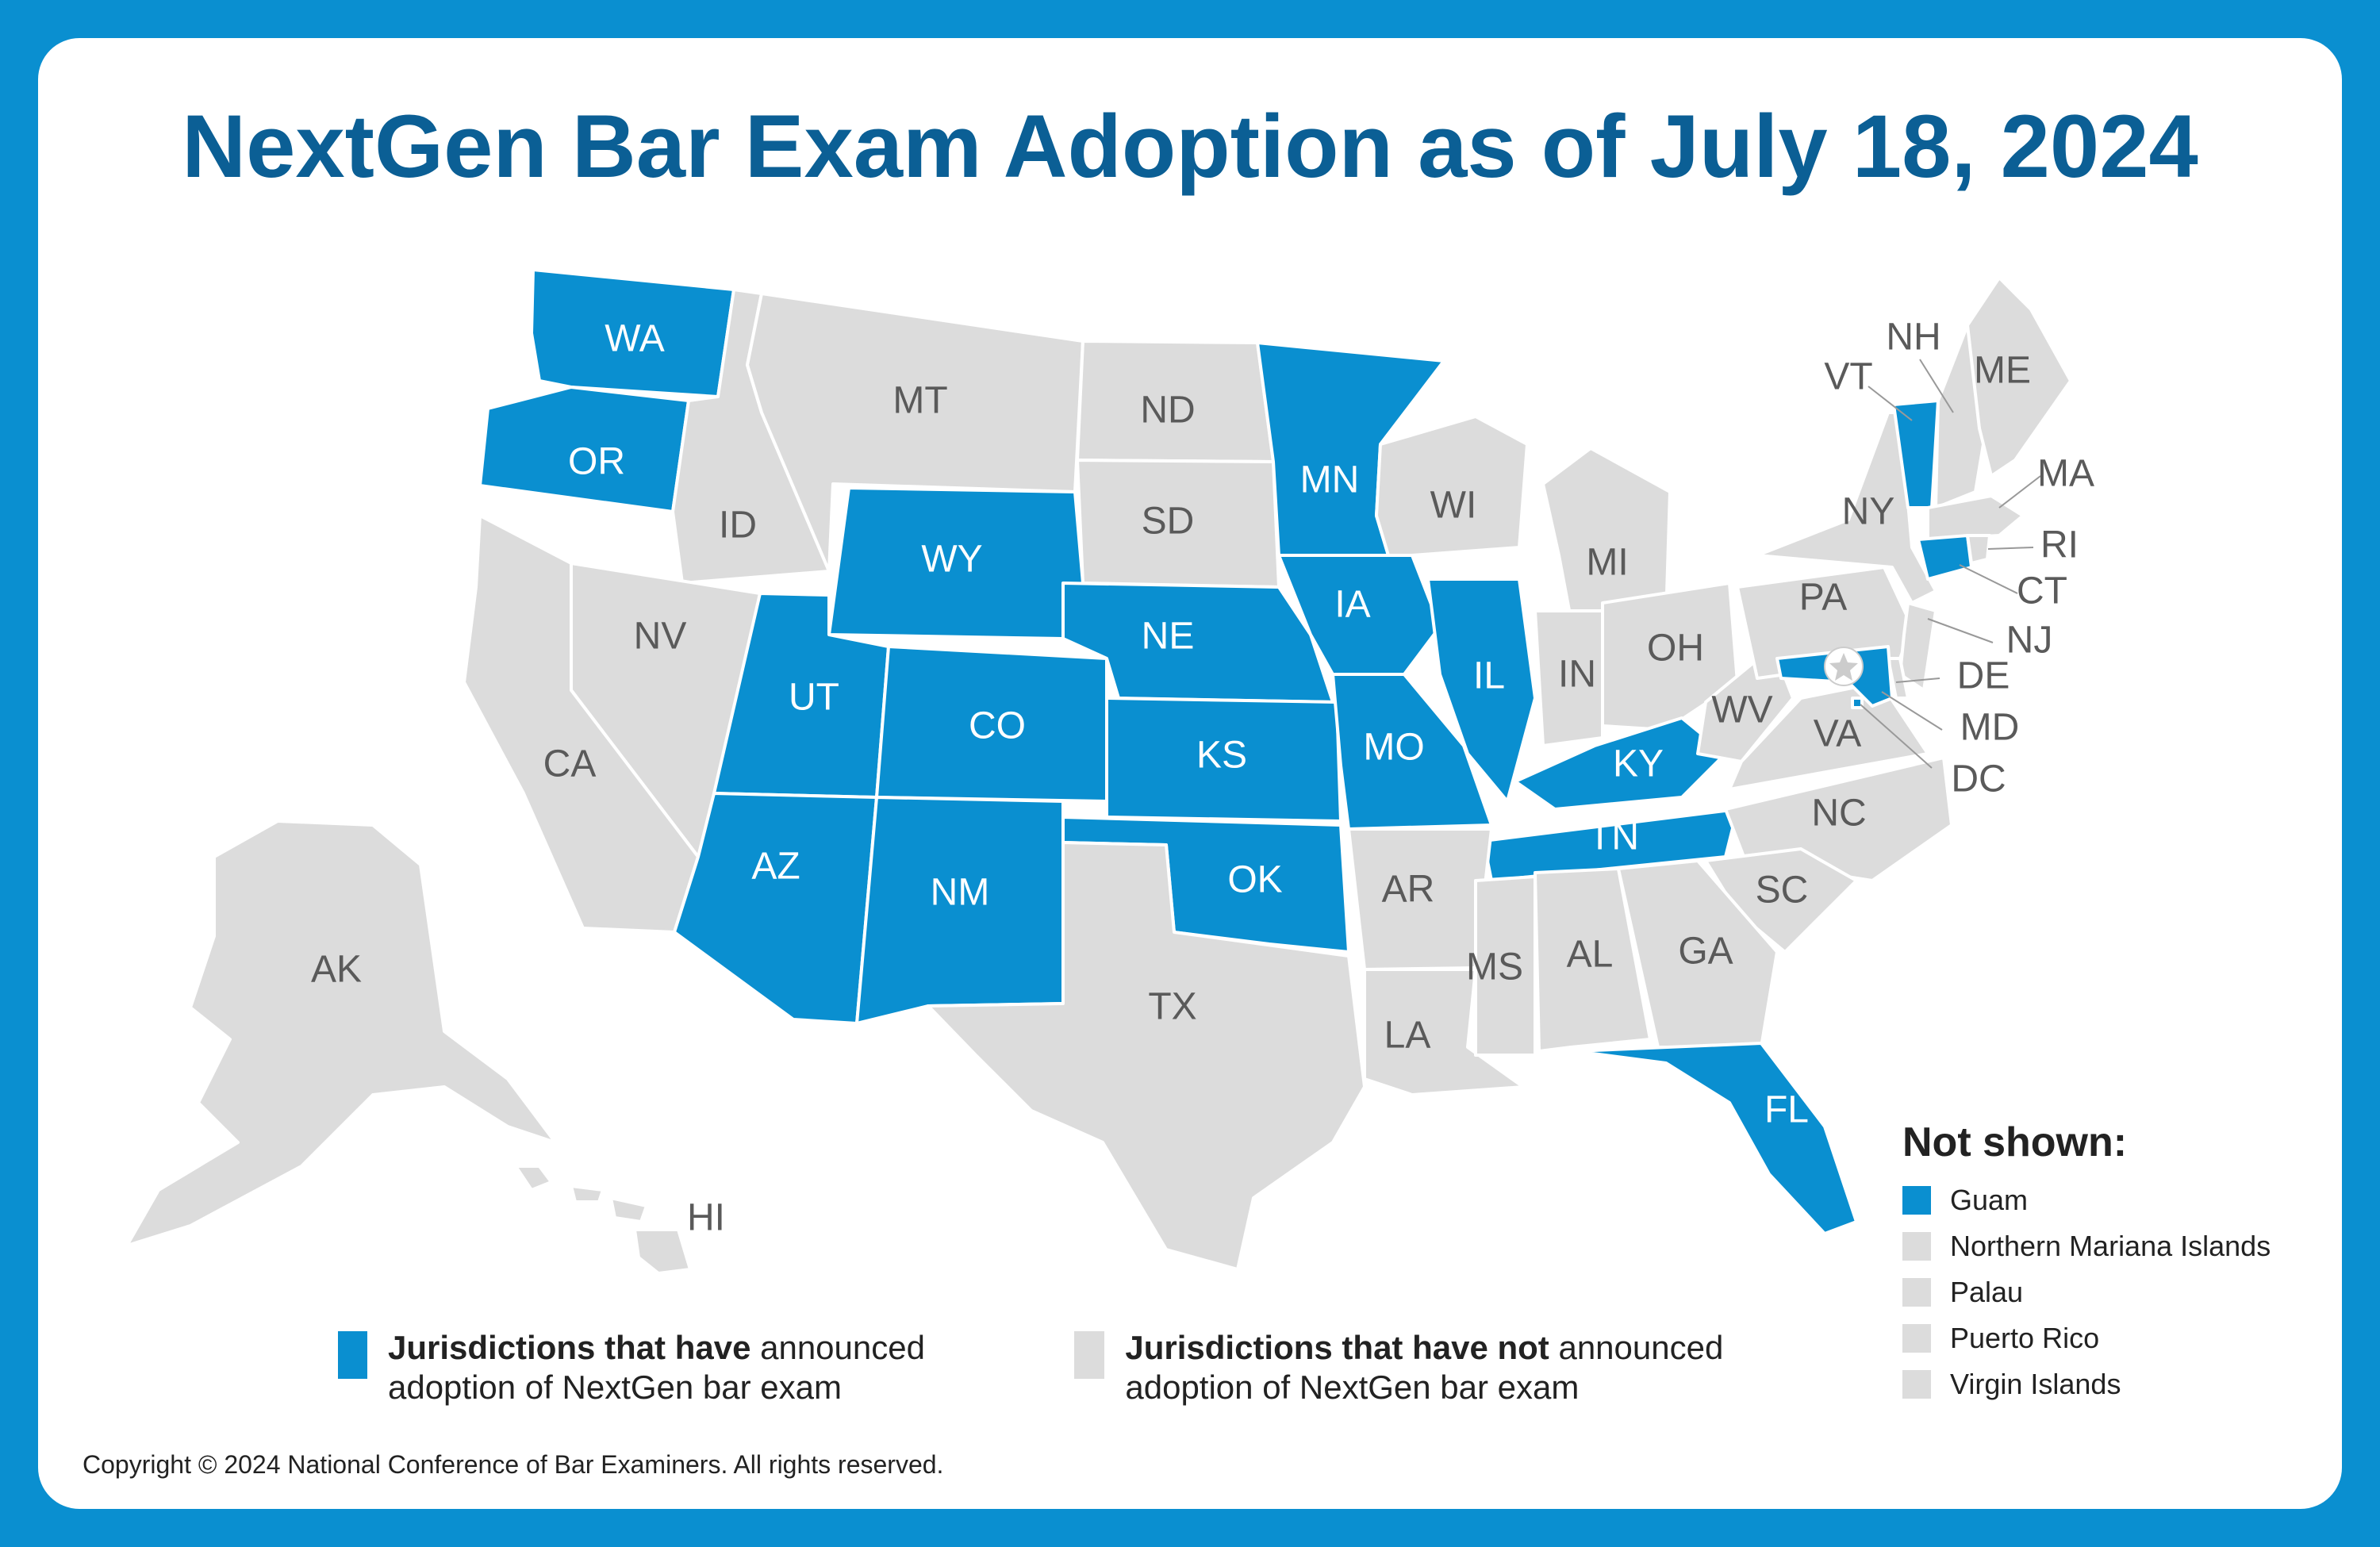 Image resolution: width=2380 pixels, height=1547 pixels. I want to click on state-label-nm: NM, so click(960, 893).